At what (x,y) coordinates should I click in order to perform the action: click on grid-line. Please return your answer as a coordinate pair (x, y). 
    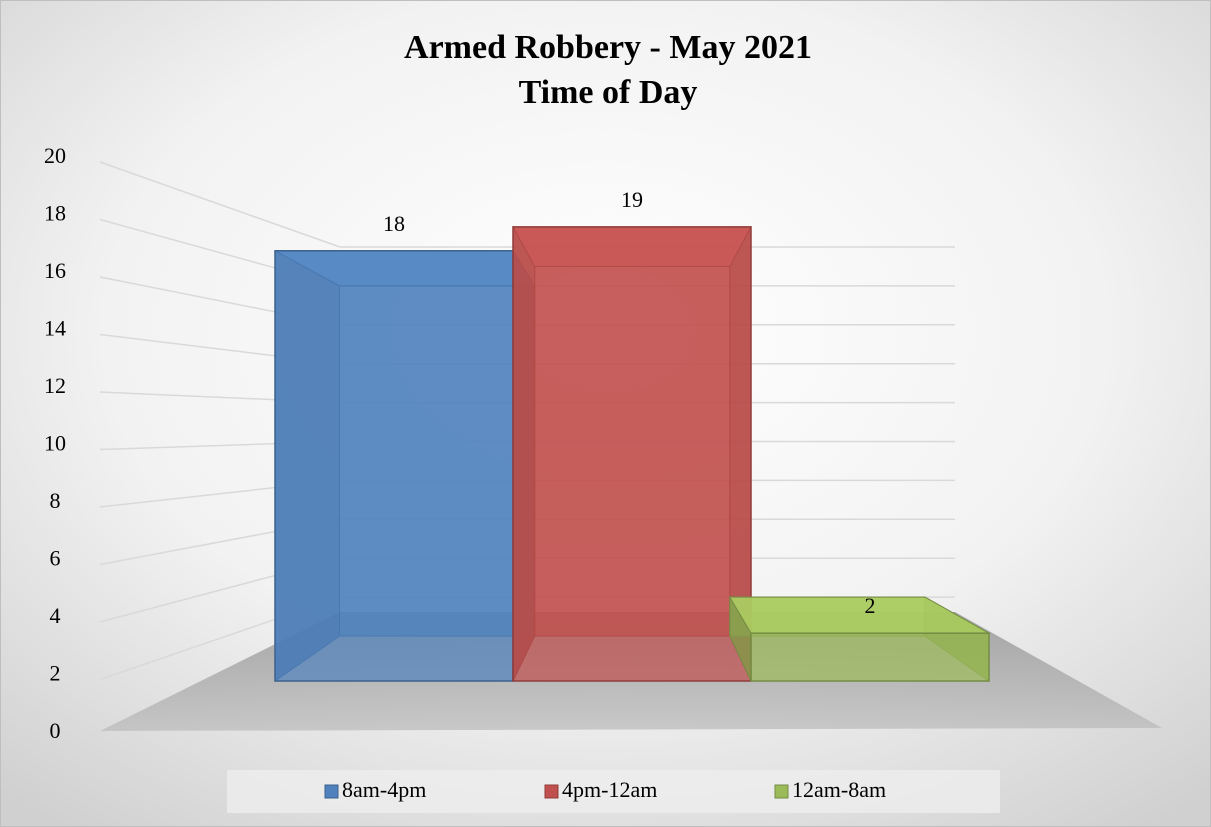
    Looking at the image, I should click on (220, 204).